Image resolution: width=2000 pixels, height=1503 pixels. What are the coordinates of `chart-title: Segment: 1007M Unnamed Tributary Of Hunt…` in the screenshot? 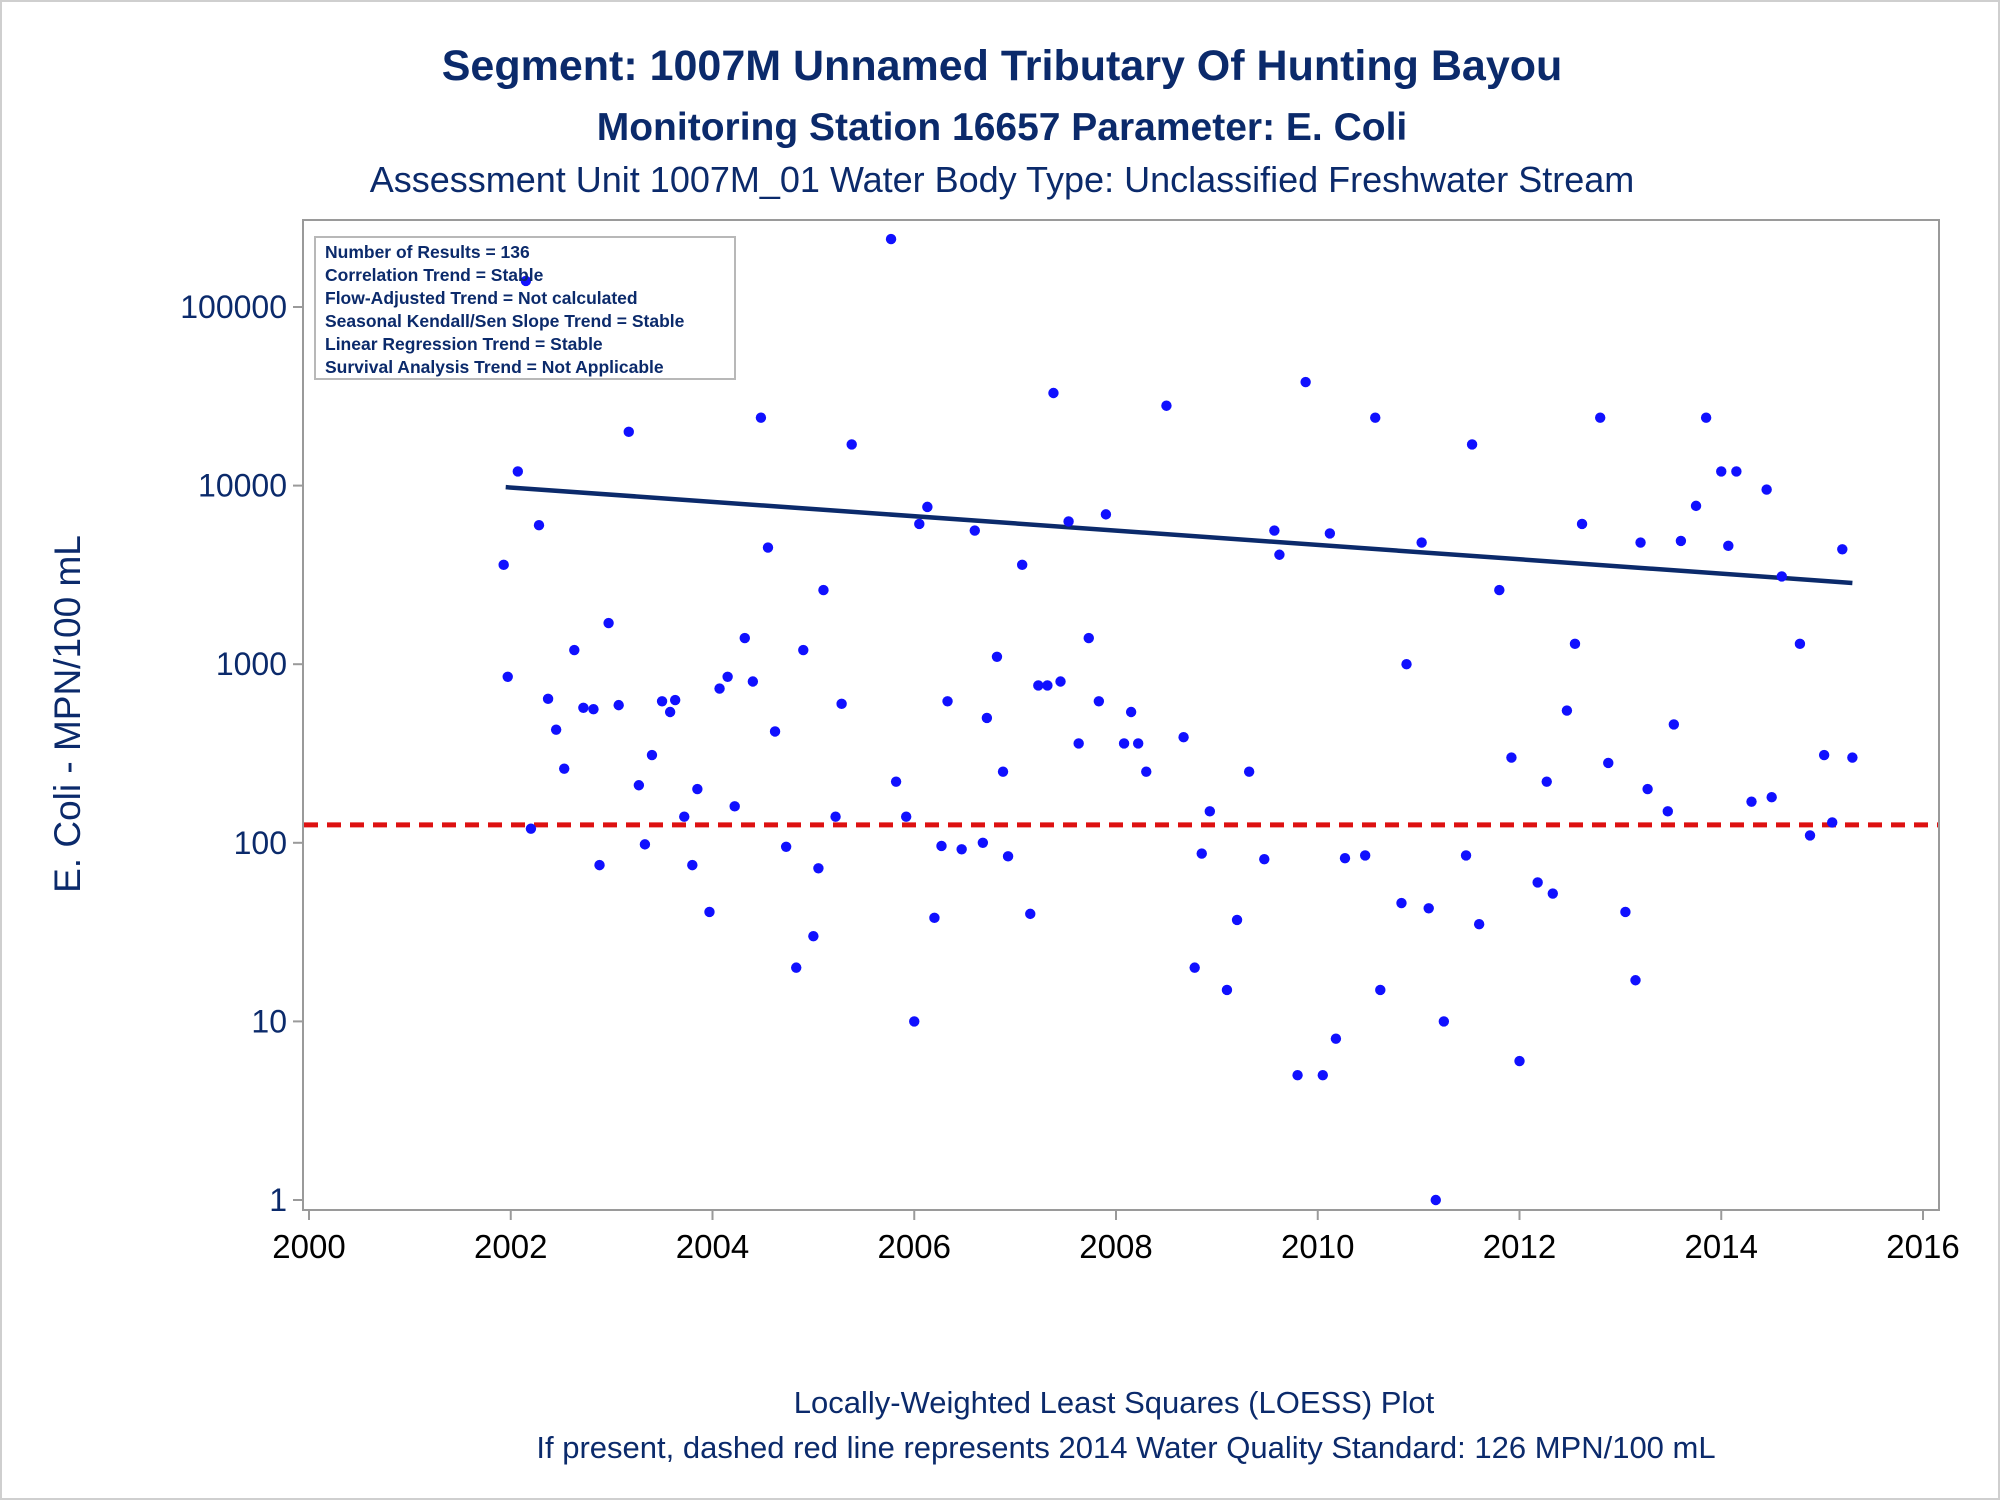 It's located at (1002, 66).